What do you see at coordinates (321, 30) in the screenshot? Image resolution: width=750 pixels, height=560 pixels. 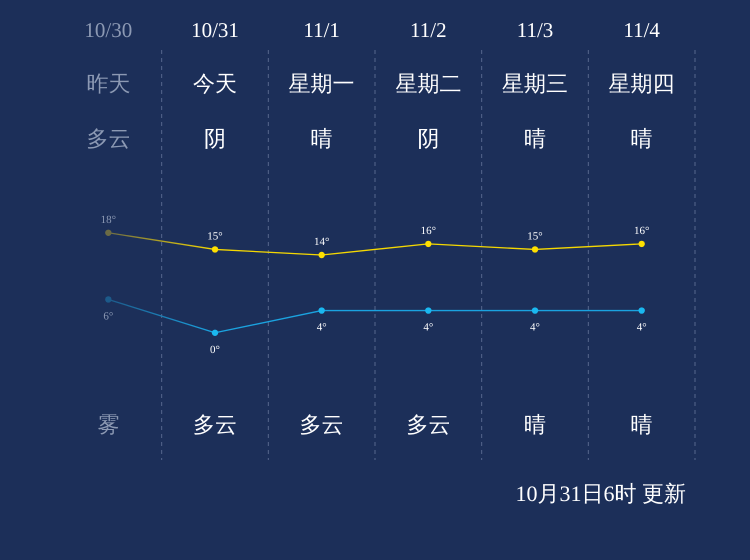 I see `x-tick-label: 11/1` at bounding box center [321, 30].